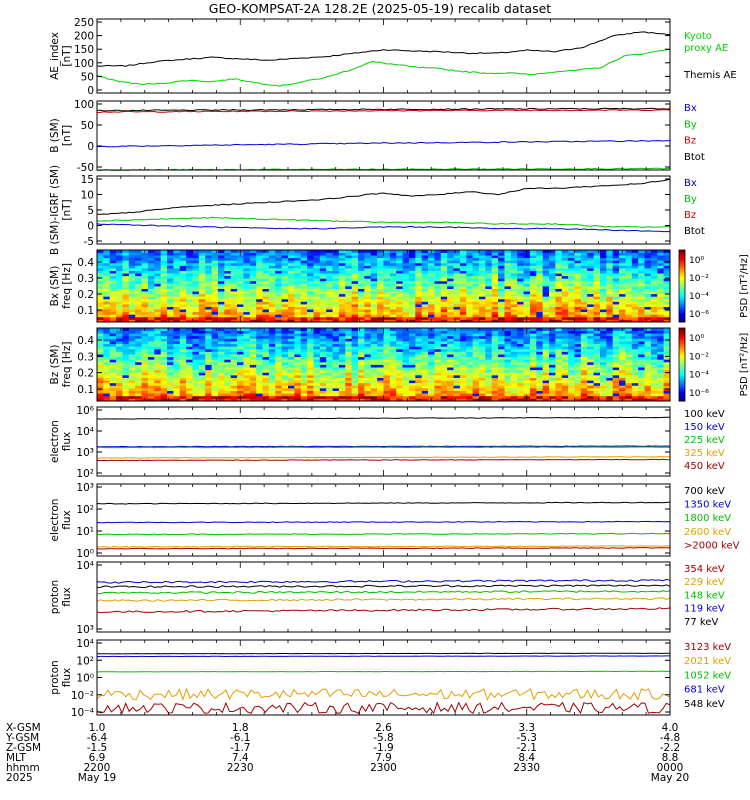  I want to click on colorbar-segment, so click(682, 305).